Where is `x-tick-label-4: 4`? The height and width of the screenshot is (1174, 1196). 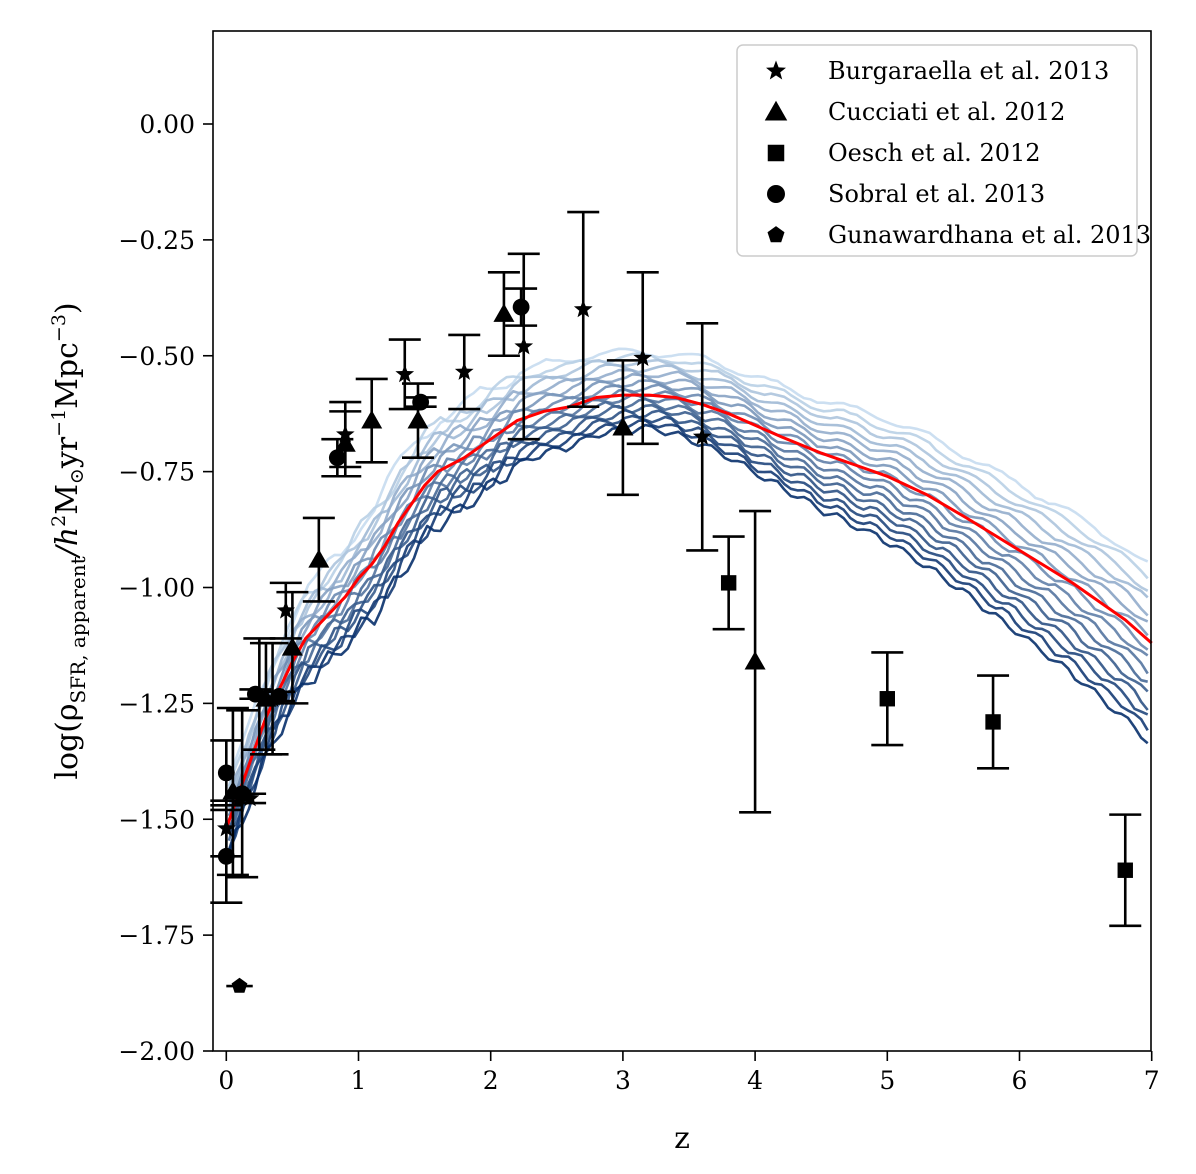 x-tick-label-4: 4 is located at coordinates (755, 1080).